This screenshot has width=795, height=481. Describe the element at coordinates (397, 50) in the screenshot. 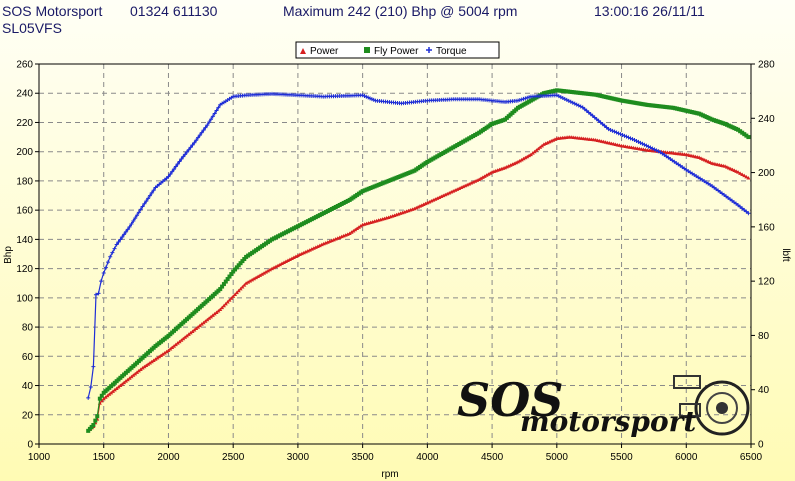

I see `legend: Power Fly Power Torque` at that location.